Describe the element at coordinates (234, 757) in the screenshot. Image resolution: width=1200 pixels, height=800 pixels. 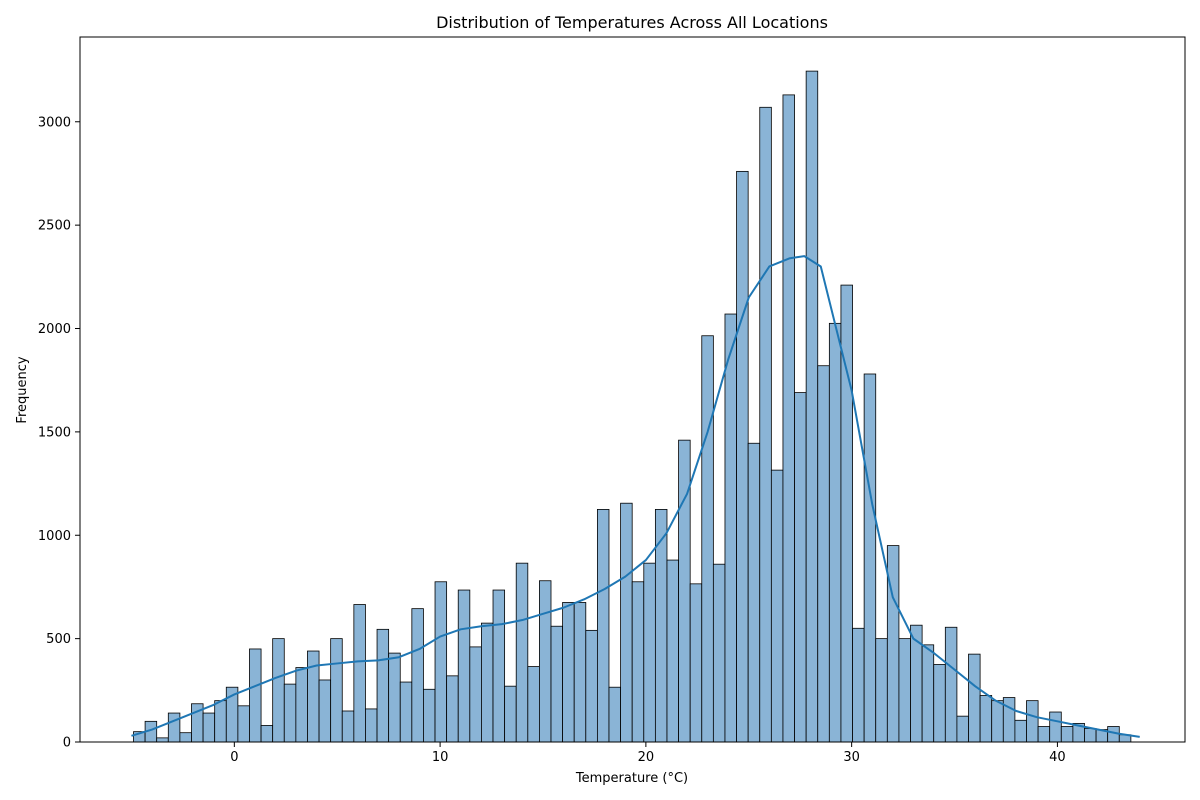
I see `x-tick-label: 0` at that location.